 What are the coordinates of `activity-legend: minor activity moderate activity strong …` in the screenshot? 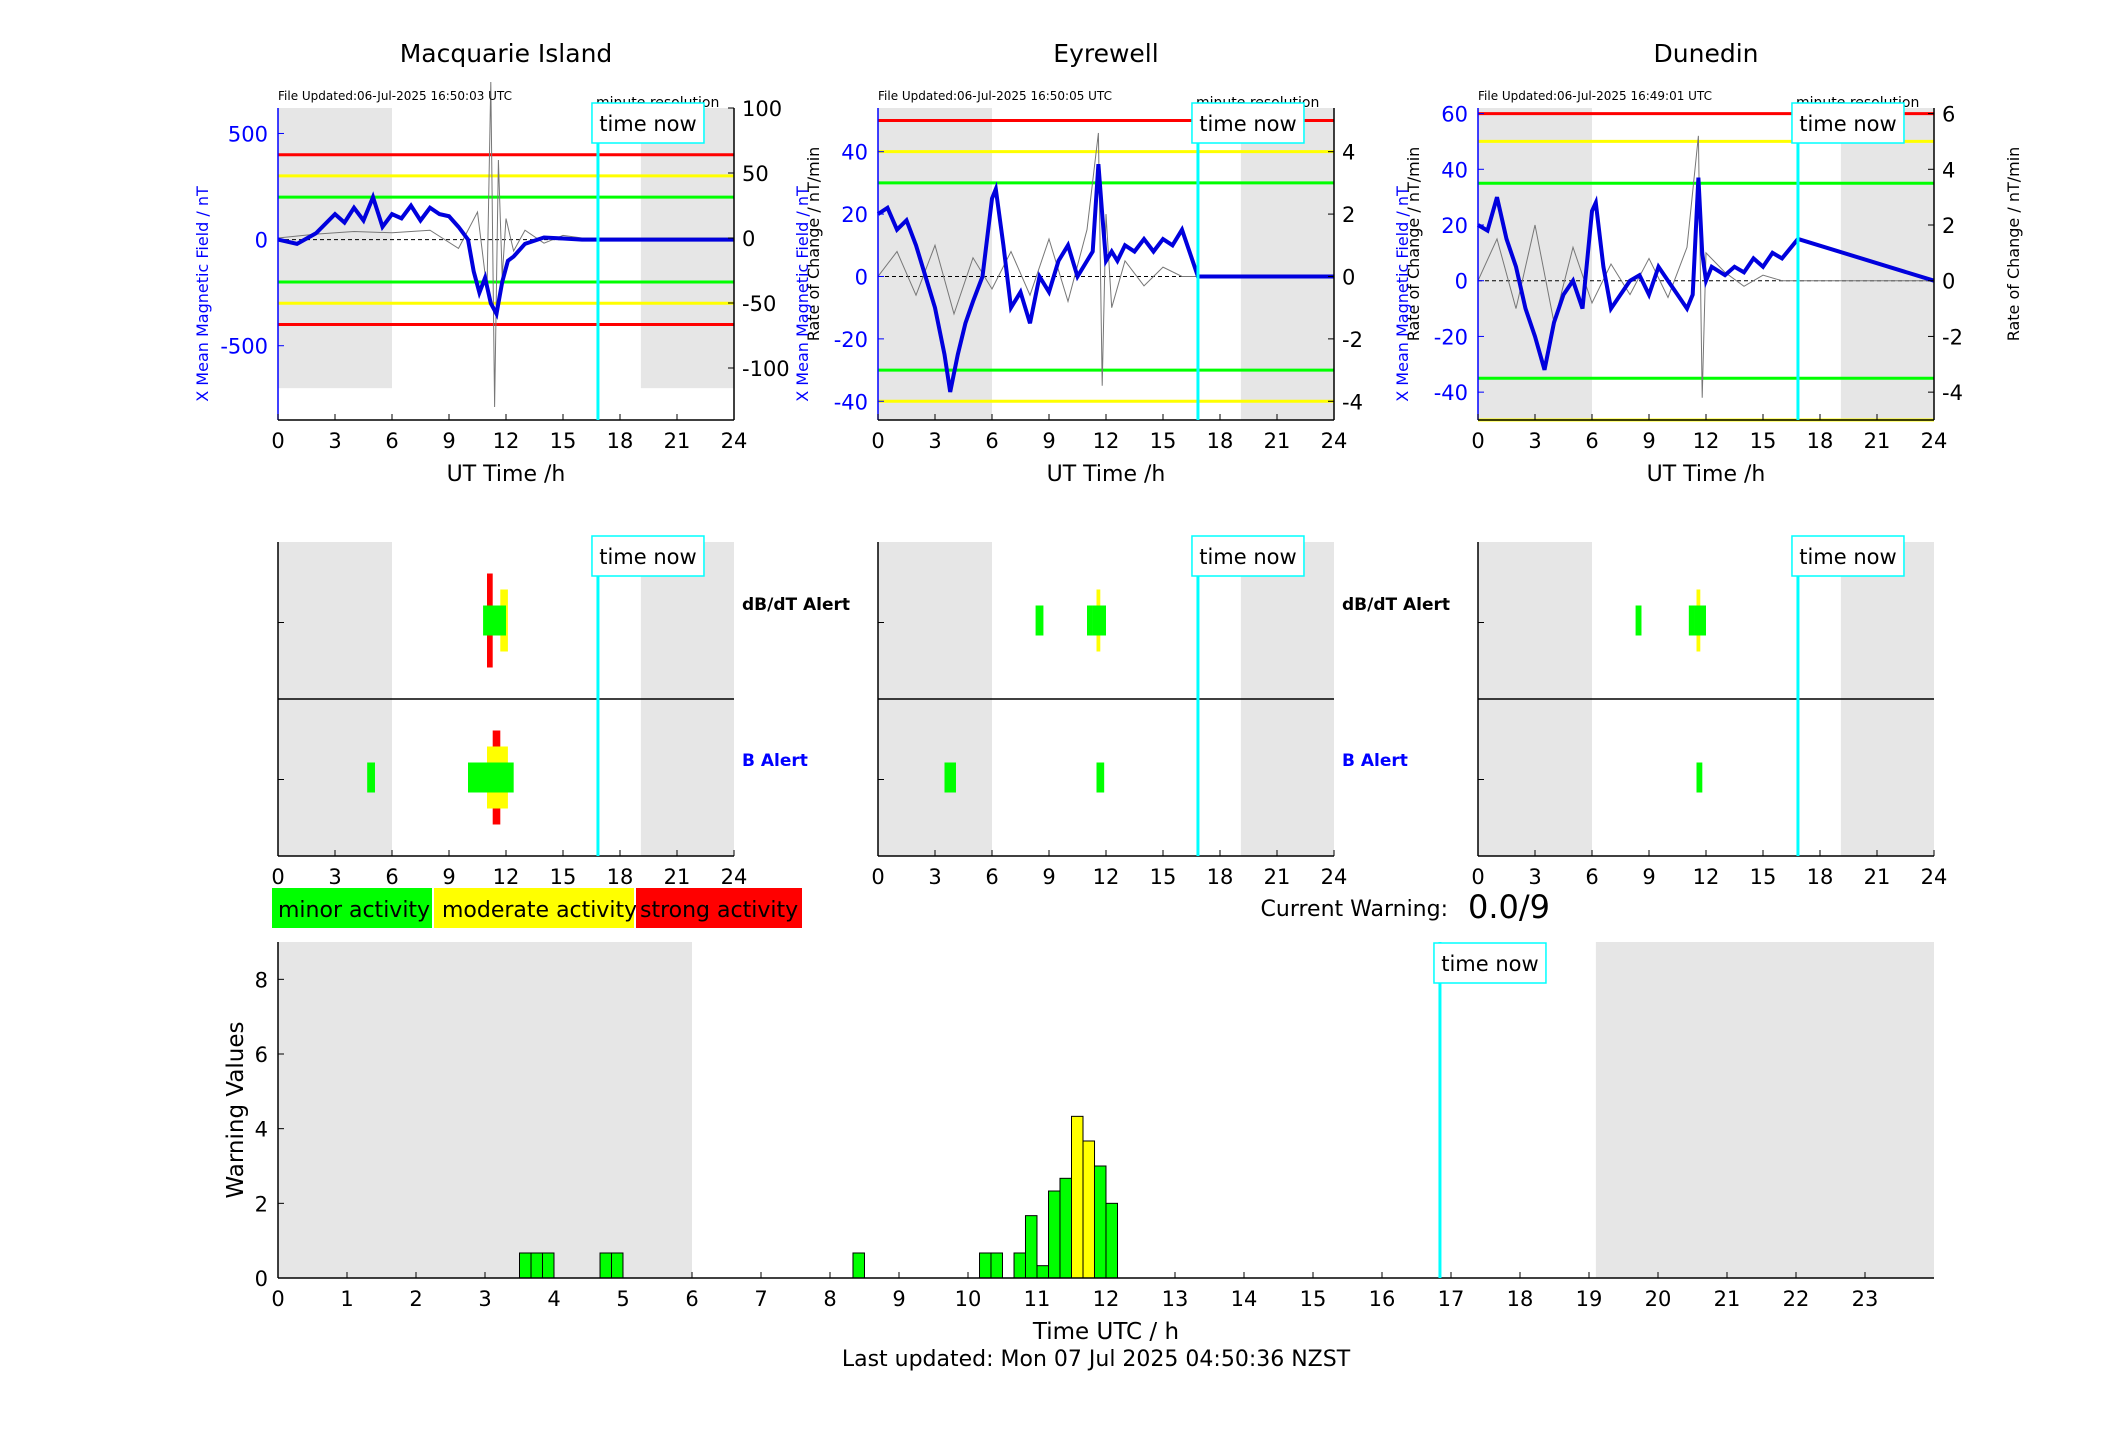 It's located at (537, 908).